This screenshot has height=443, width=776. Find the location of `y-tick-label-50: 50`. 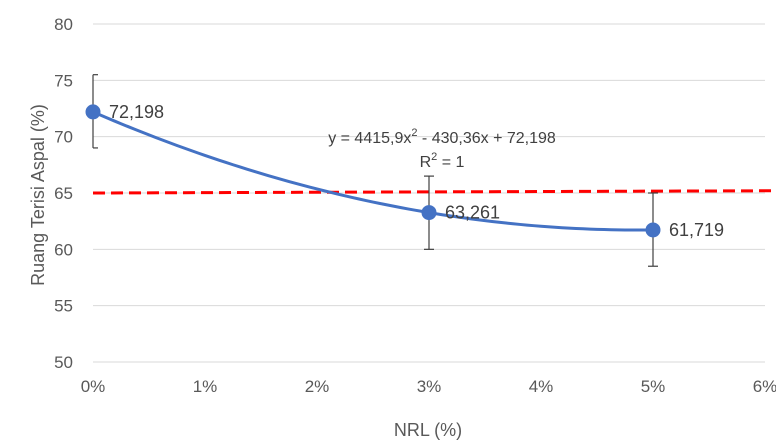

y-tick-label-50: 50 is located at coordinates (63, 362).